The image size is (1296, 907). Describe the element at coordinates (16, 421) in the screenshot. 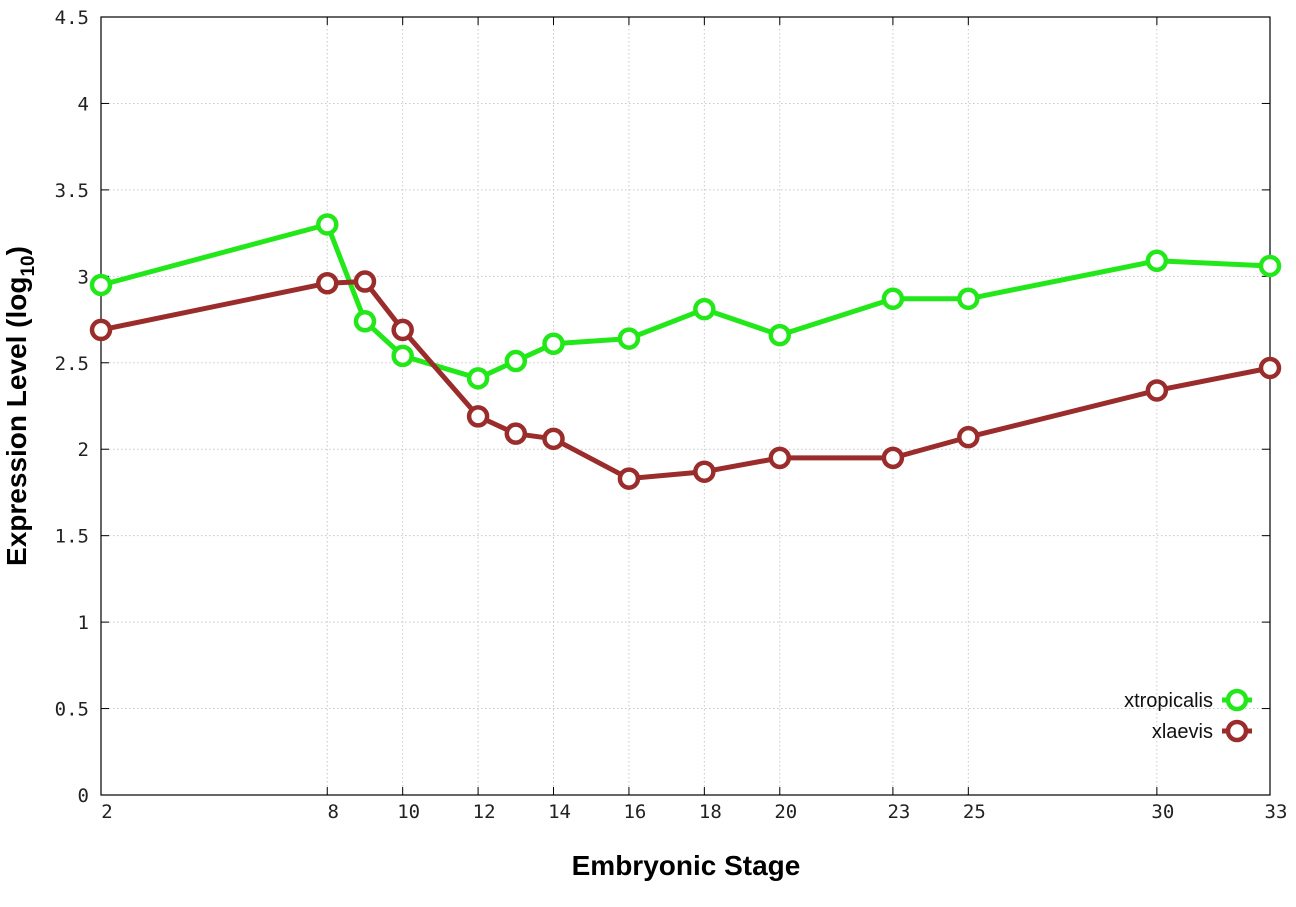

I see `y-axis-title-main: Expression Level (log` at that location.